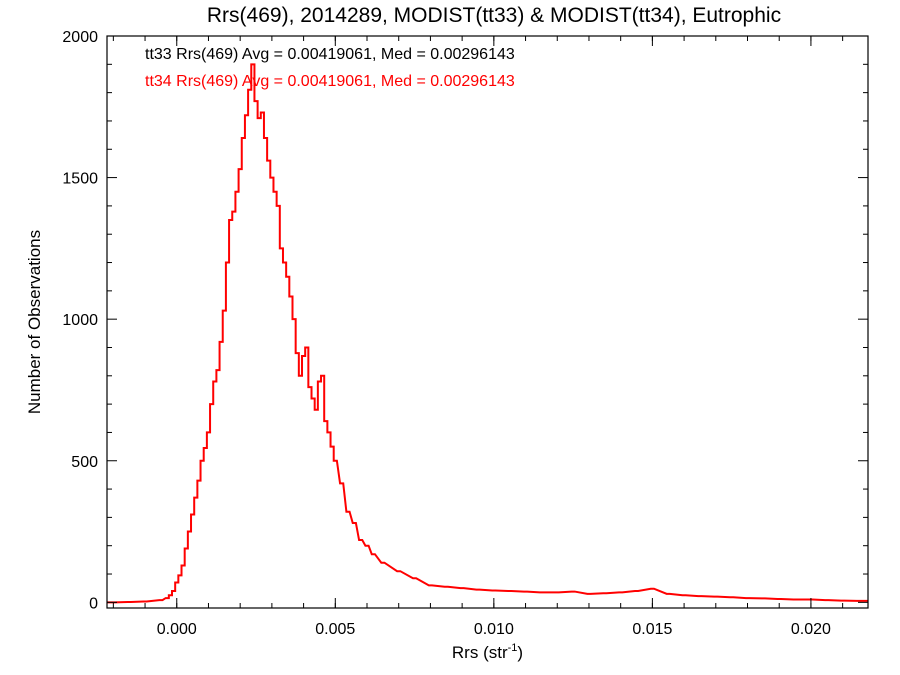  I want to click on y-axis-label: Number of Observations, so click(34, 322).